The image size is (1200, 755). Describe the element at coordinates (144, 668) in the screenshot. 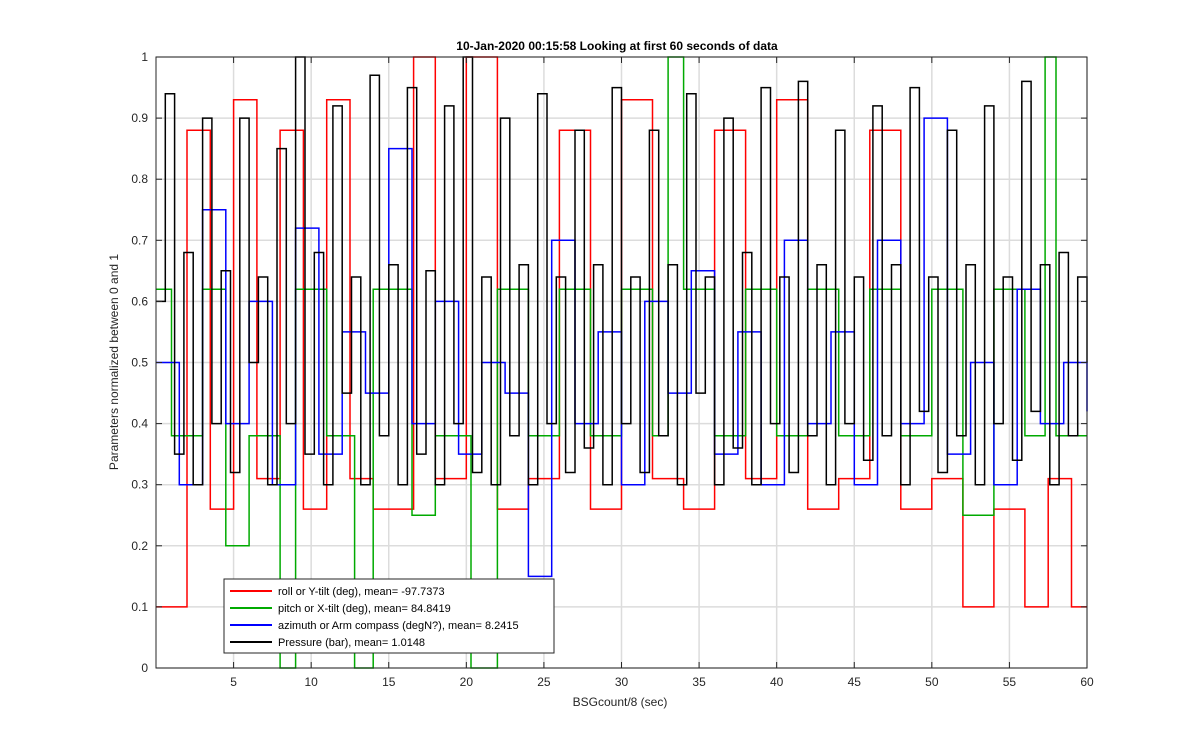

I see `y-tick-label: 0` at that location.